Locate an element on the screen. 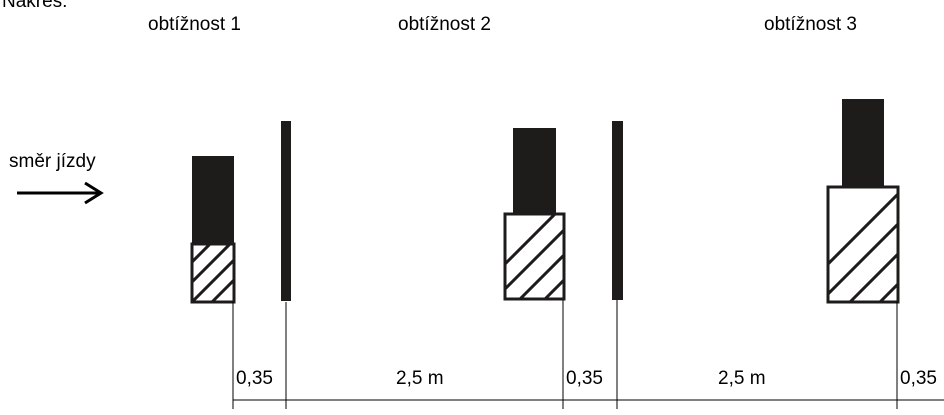 This screenshot has width=944, height=415. obstacle-3-hatched-base is located at coordinates (863, 244).